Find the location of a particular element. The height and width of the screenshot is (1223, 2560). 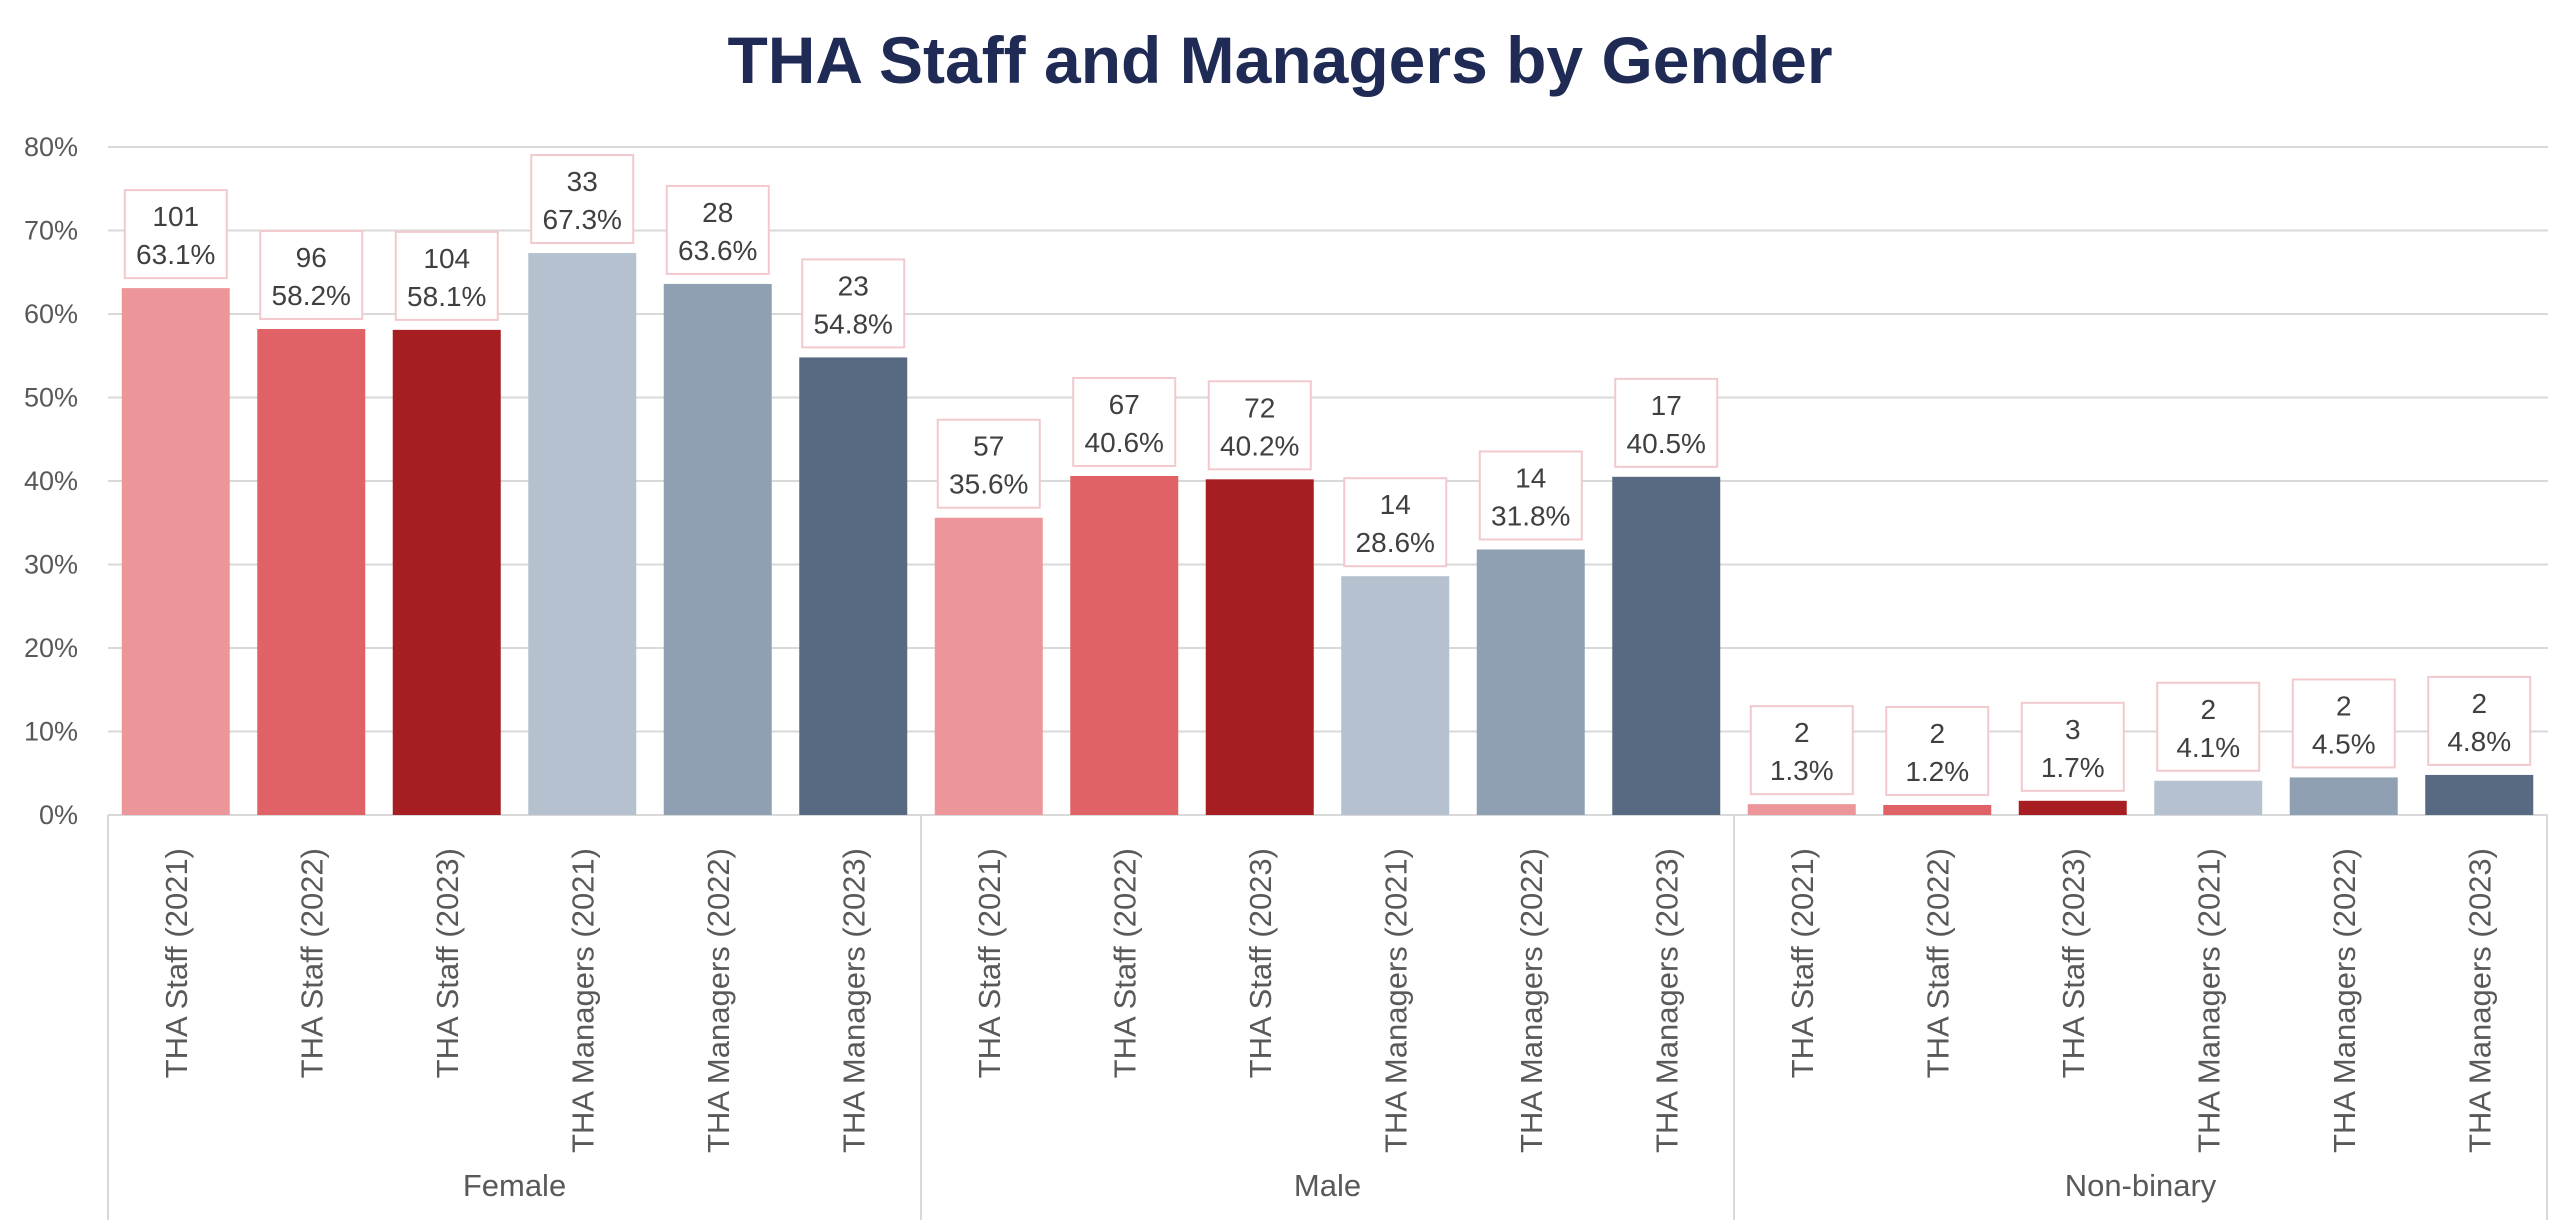

data-label-count: 3 is located at coordinates (2073, 729).